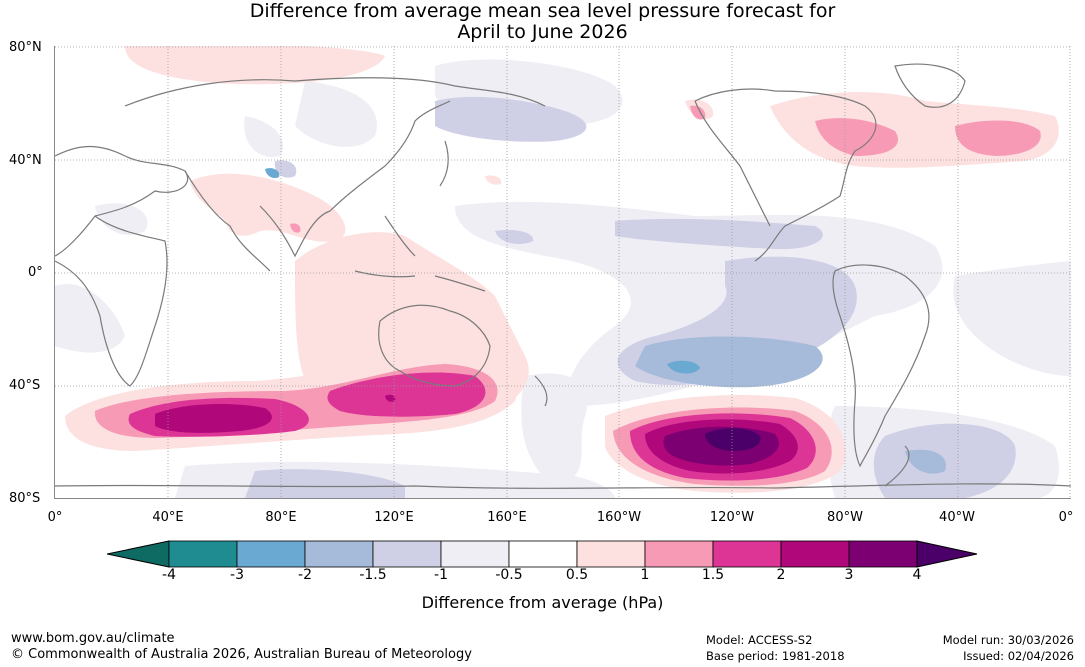  Describe the element at coordinates (619, 517) in the screenshot. I see `lon-label-160w: 160°W` at that location.